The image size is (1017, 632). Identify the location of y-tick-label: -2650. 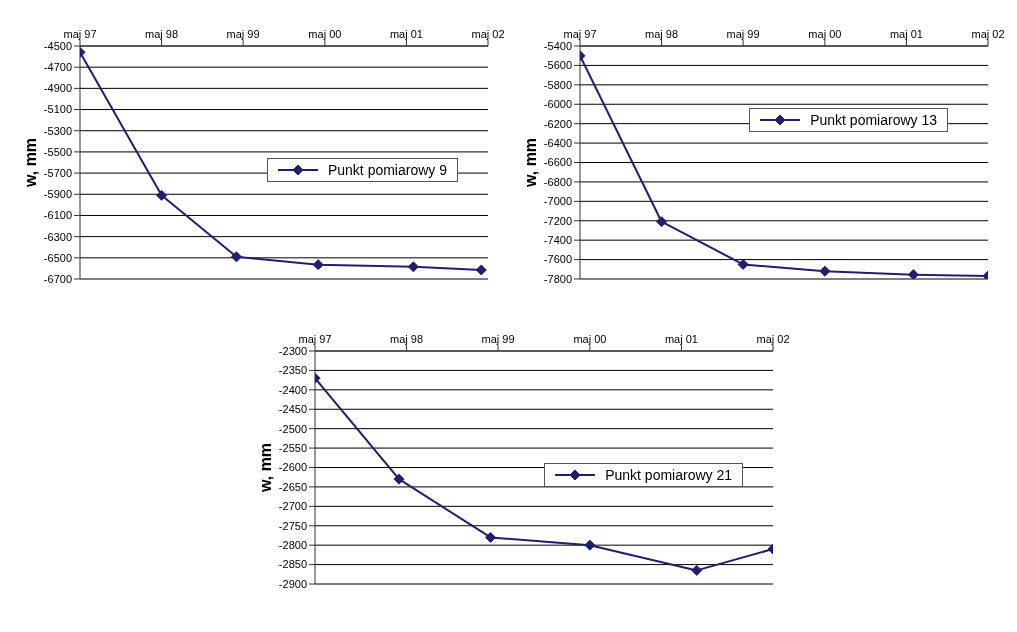
(292, 486).